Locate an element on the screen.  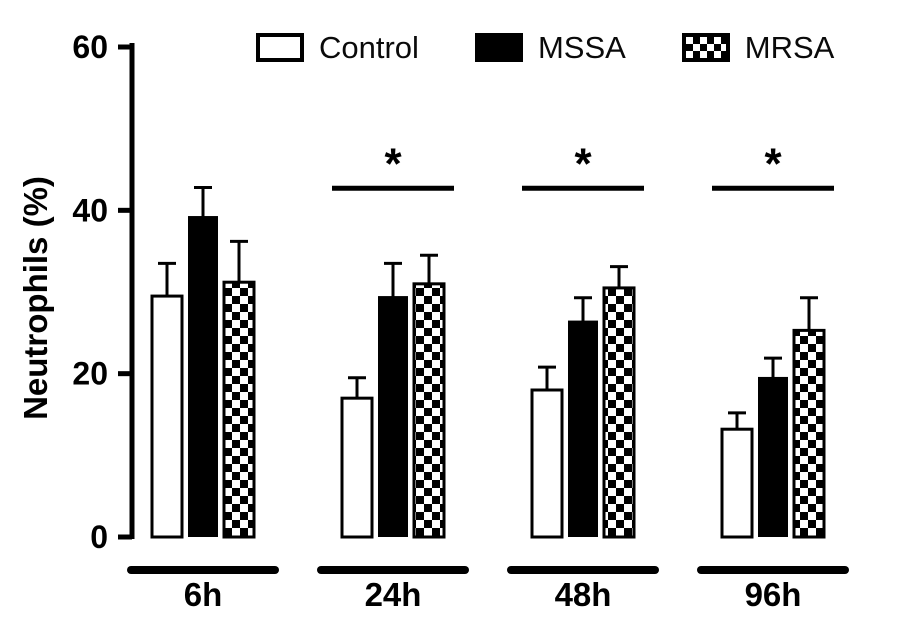
y-axis: 0 20 40 60 is located at coordinates (103, 292).